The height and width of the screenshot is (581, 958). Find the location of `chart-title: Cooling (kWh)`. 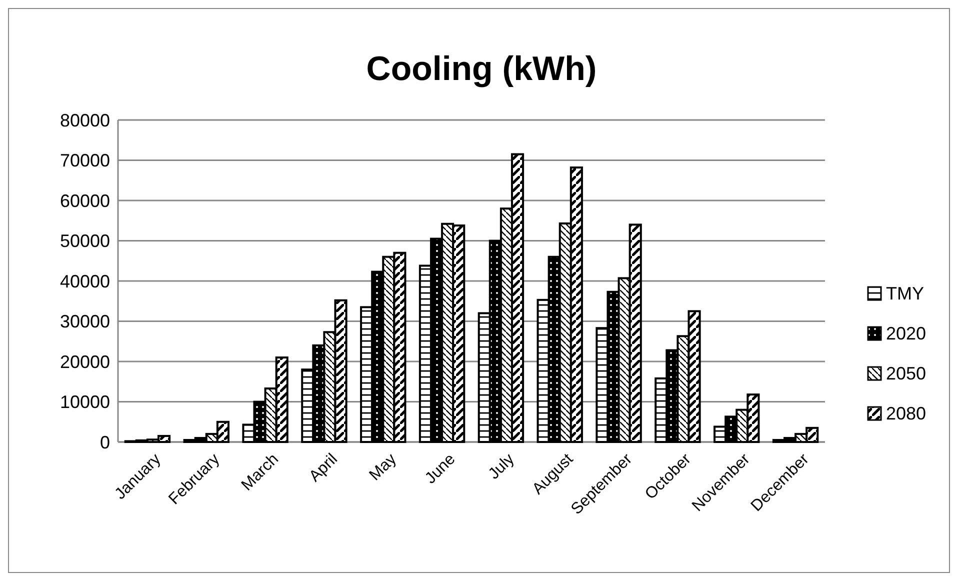

chart-title: Cooling (kWh) is located at coordinates (481, 69).